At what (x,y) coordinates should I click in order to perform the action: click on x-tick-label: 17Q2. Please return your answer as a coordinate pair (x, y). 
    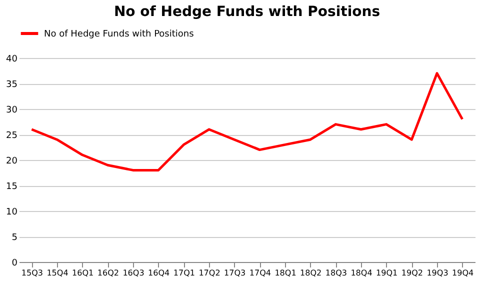
    Looking at the image, I should click on (209, 273).